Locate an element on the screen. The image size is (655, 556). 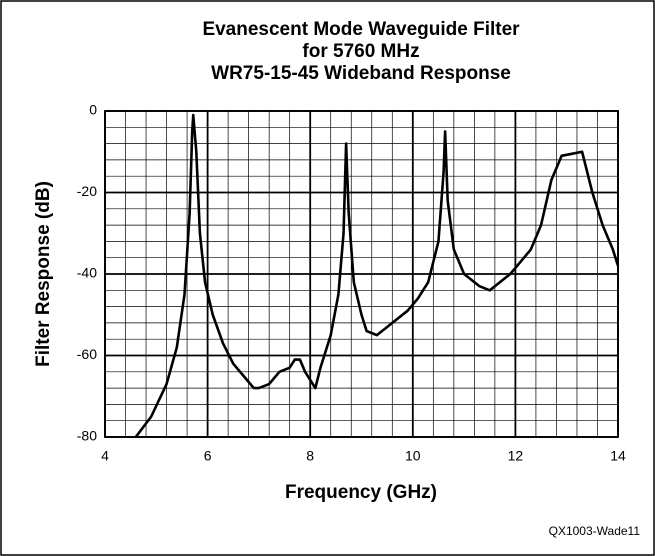
y-tick-label: 0 is located at coordinates (93, 110).